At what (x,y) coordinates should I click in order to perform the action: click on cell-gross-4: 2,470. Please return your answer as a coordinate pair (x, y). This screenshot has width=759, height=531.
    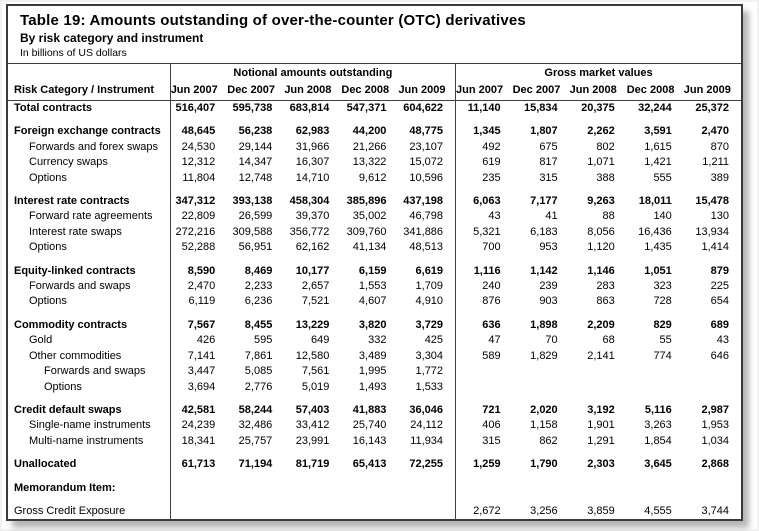
    Looking at the image, I should click on (715, 131).